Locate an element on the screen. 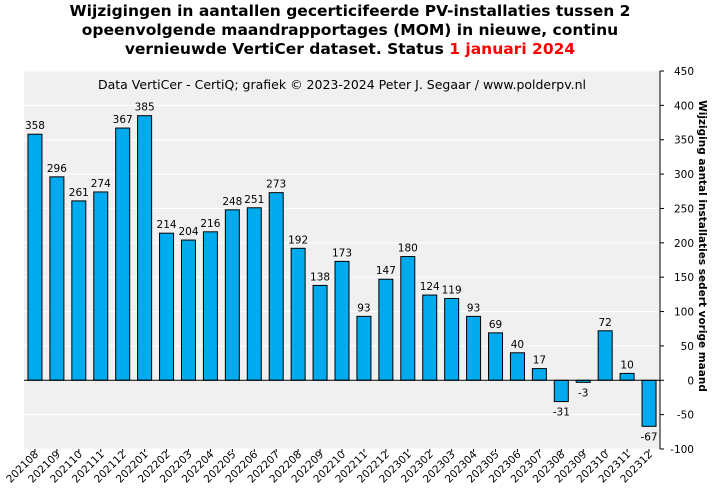 This screenshot has width=721, height=493. y-tick-label: 400 is located at coordinates (684, 106).